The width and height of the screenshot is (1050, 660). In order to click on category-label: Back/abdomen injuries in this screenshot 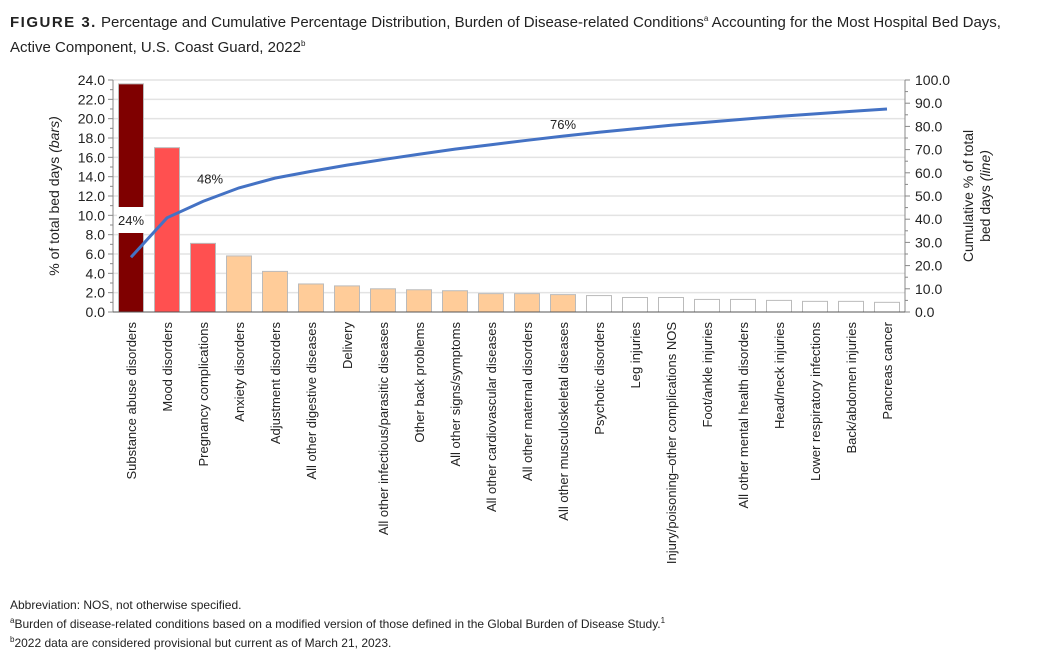, I will do `click(851, 388)`.